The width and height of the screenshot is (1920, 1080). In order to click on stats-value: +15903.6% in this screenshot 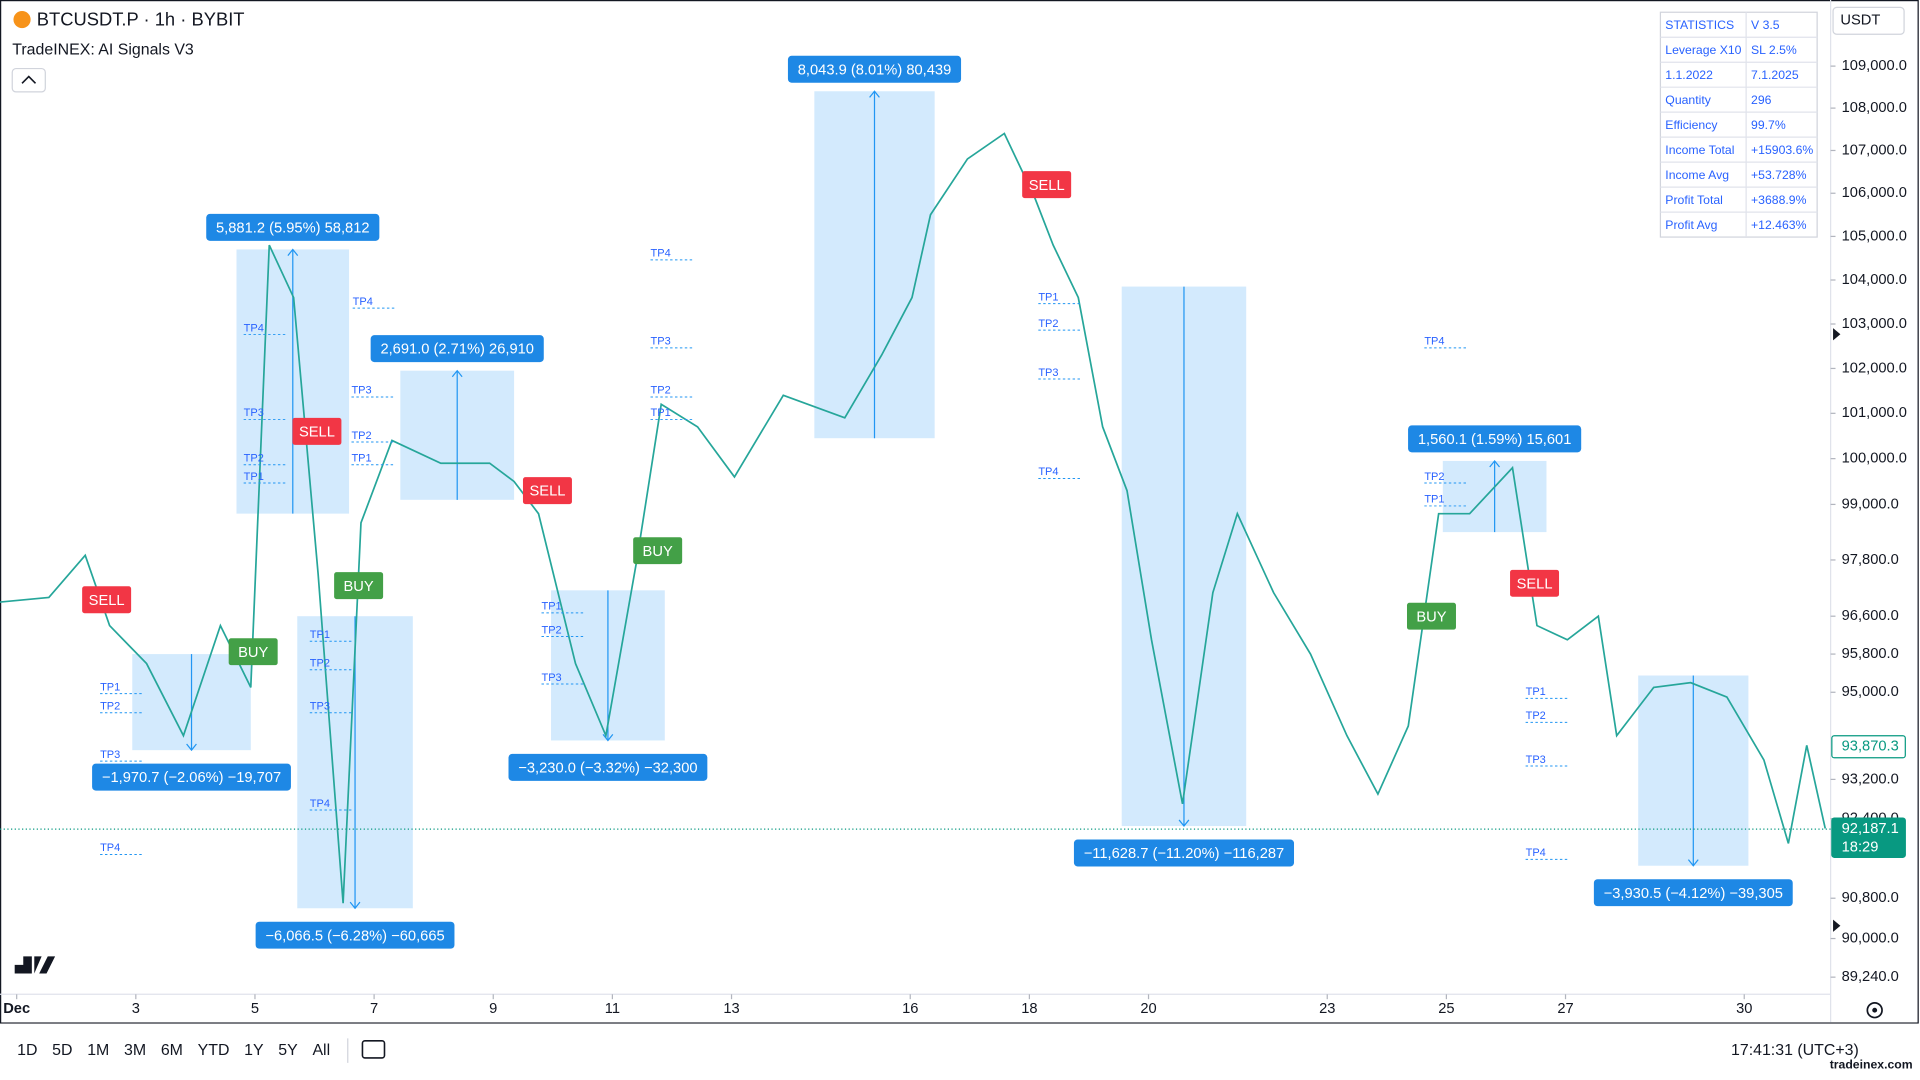, I will do `click(1782, 150)`.